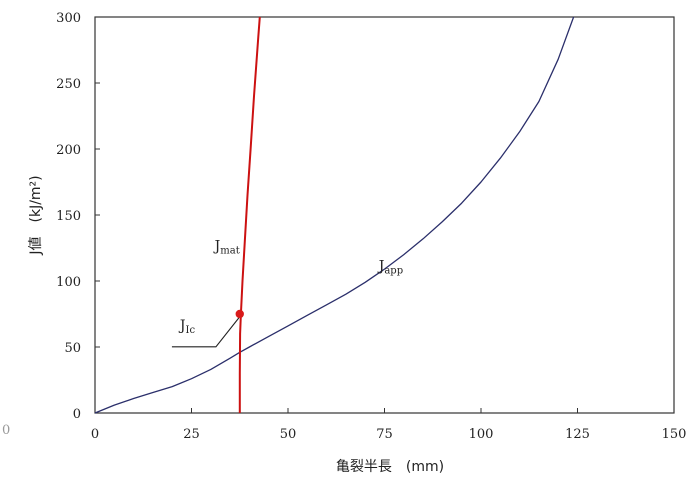 Image resolution: width=698 pixels, height=486 pixels. I want to click on x-tick-label: 25, so click(191, 434).